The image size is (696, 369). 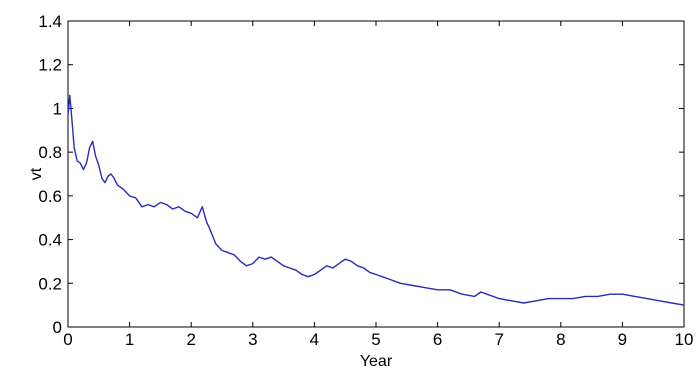 I want to click on y-tick-label: 1.4, so click(x=50, y=21).